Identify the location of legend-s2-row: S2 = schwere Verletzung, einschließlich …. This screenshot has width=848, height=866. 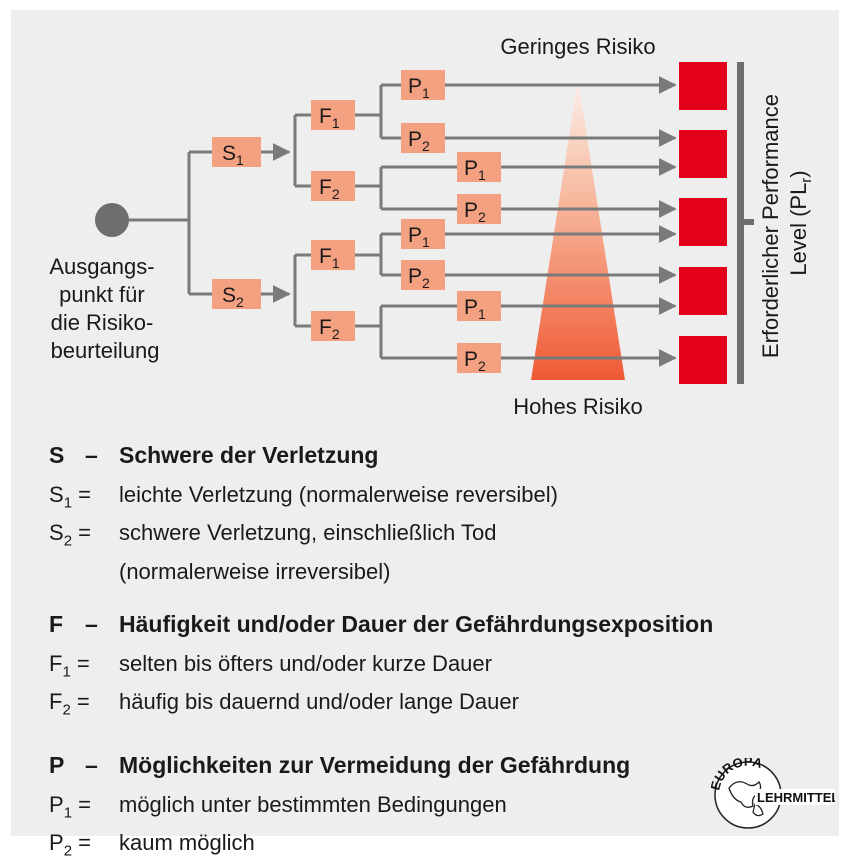
(273, 535).